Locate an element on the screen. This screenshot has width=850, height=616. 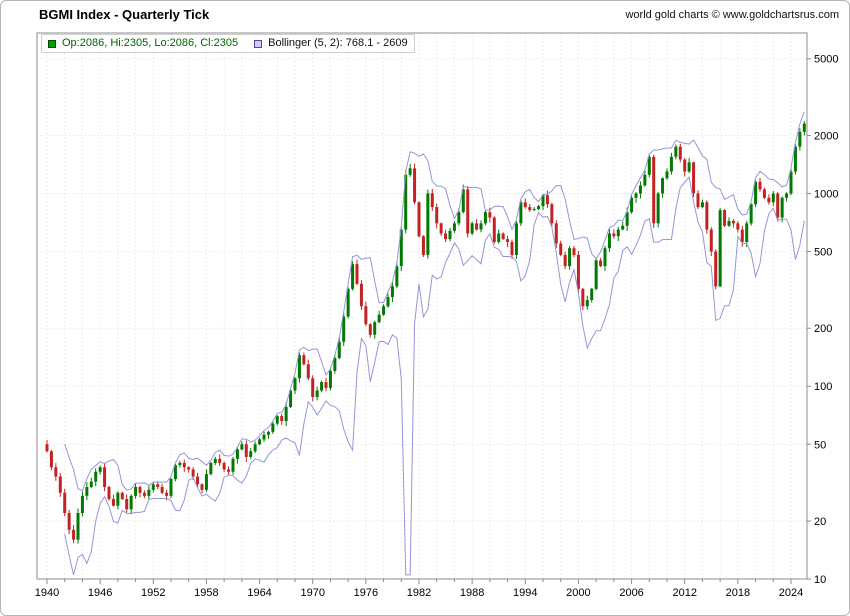
x-axis-label: 1988 is located at coordinates (472, 593).